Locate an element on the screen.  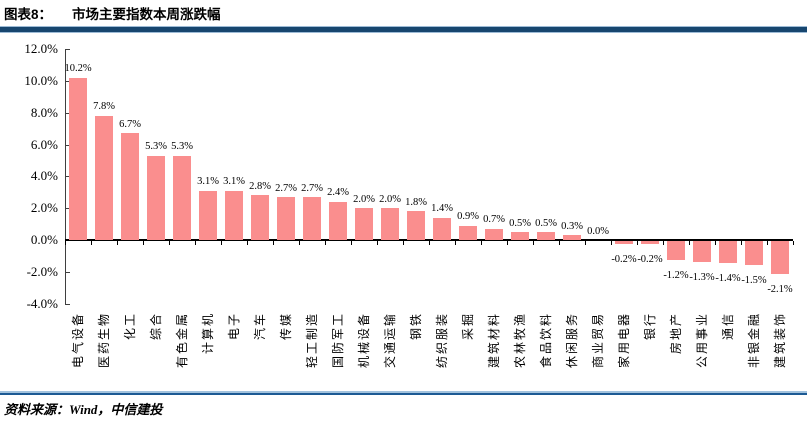
category-label: 综合 is located at coordinates (156, 326).